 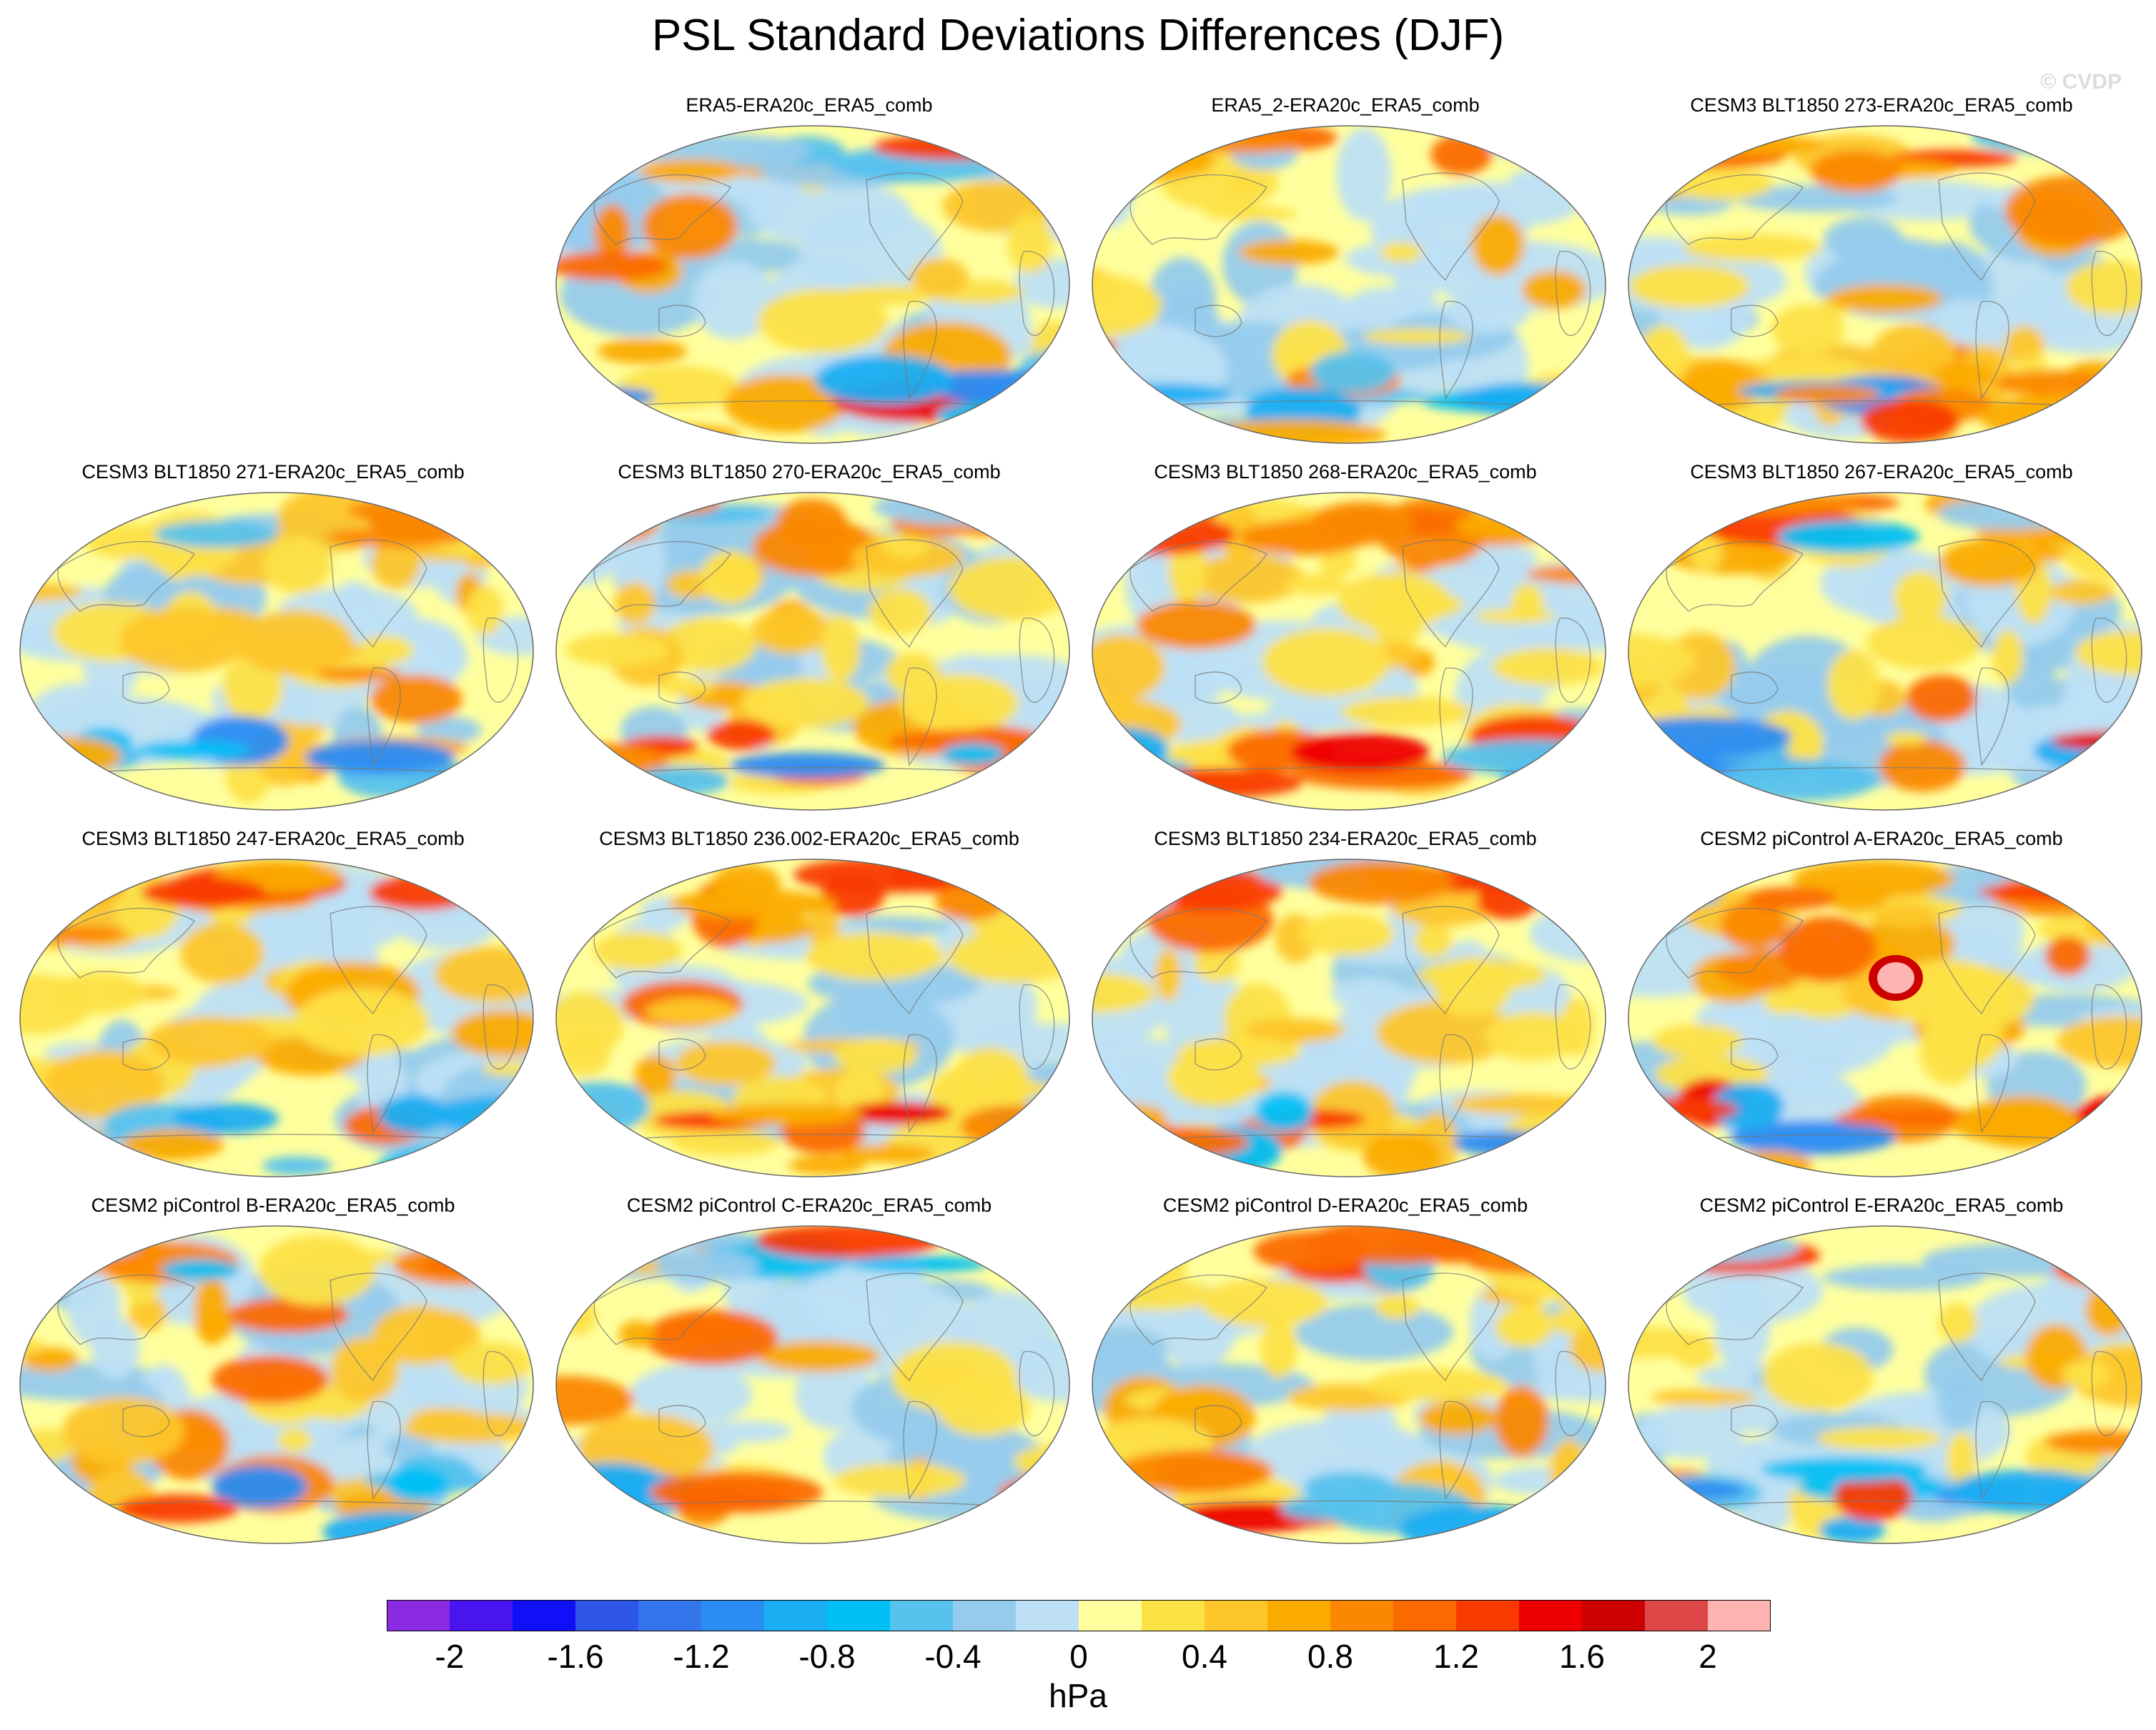 I want to click on colorbar-tick-label: -1.2, so click(x=701, y=1656).